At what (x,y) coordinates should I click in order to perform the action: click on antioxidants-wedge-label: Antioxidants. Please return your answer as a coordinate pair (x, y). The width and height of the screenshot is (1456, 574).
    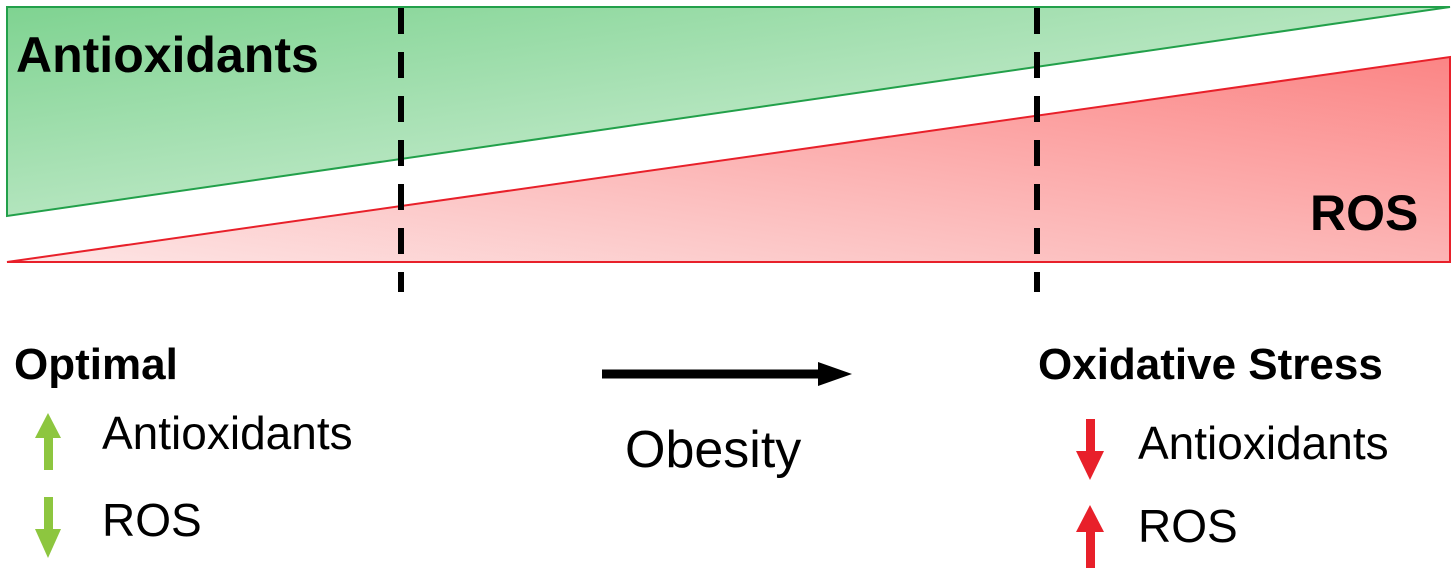
    Looking at the image, I should click on (167, 55).